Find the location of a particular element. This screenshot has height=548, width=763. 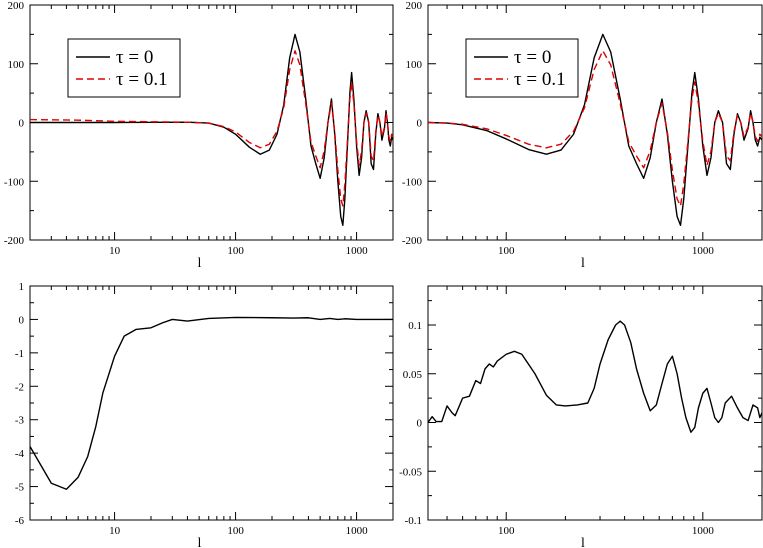

series-group is located at coordinates (595, 376).